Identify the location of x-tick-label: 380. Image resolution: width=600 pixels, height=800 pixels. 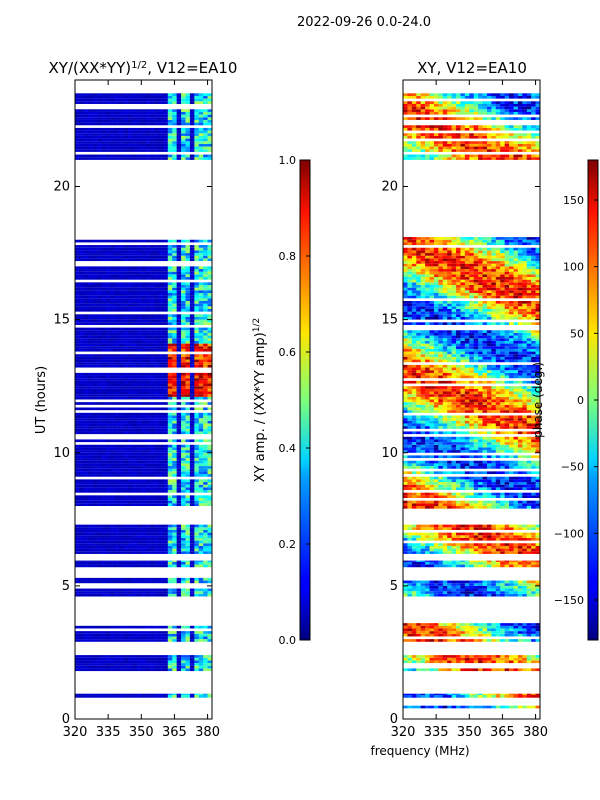
(207, 732).